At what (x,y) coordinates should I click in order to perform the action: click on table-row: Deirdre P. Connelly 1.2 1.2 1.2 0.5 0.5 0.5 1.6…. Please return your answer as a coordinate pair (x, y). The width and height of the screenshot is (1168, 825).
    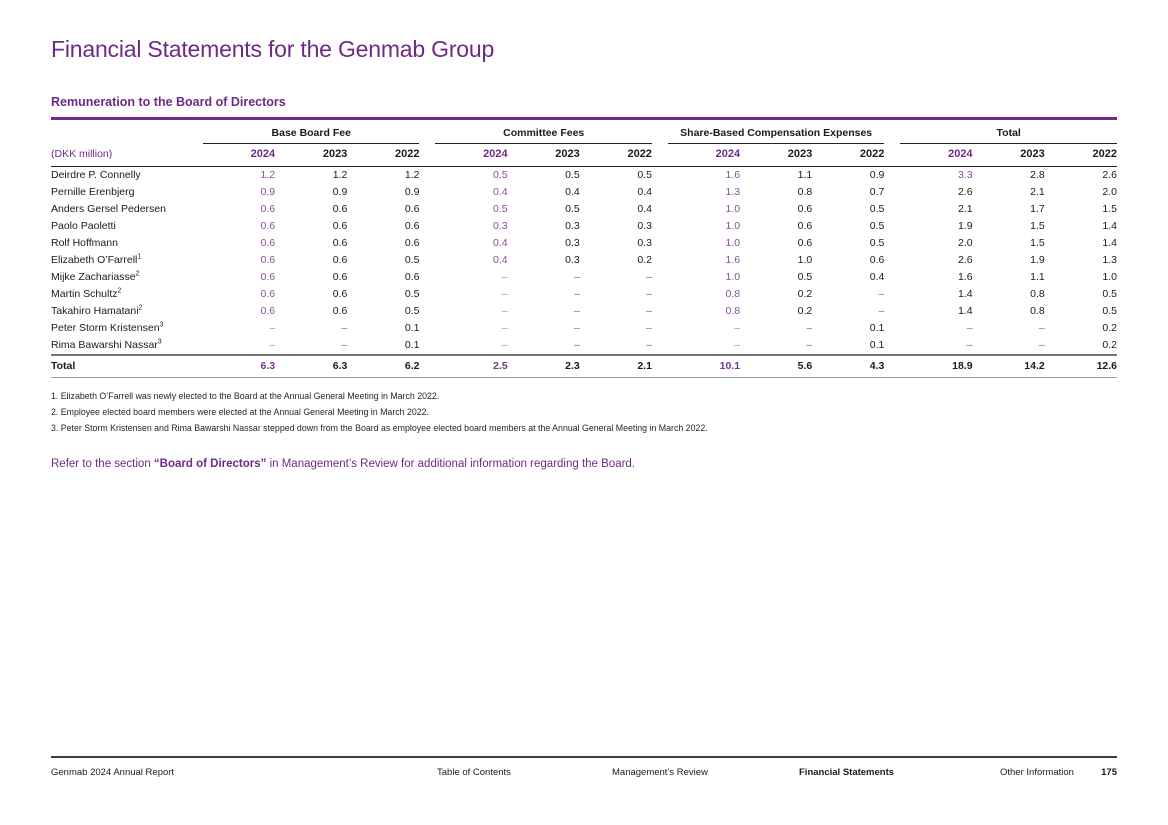
    Looking at the image, I should click on (584, 176).